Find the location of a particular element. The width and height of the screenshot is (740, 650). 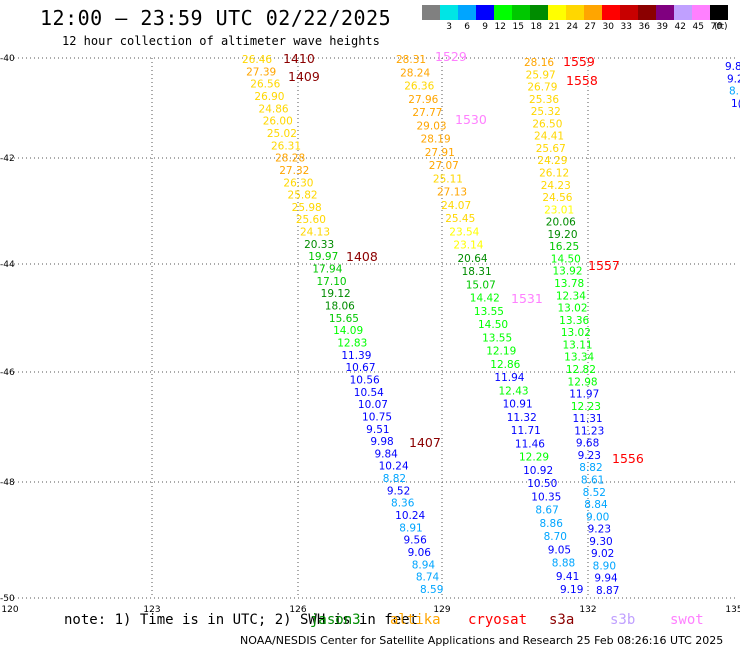

pass-time-label: 1530 is located at coordinates (471, 119).